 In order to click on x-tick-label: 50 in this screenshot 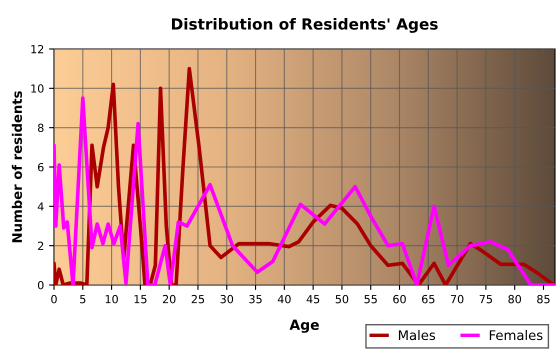, I will do `click(342, 299)`.